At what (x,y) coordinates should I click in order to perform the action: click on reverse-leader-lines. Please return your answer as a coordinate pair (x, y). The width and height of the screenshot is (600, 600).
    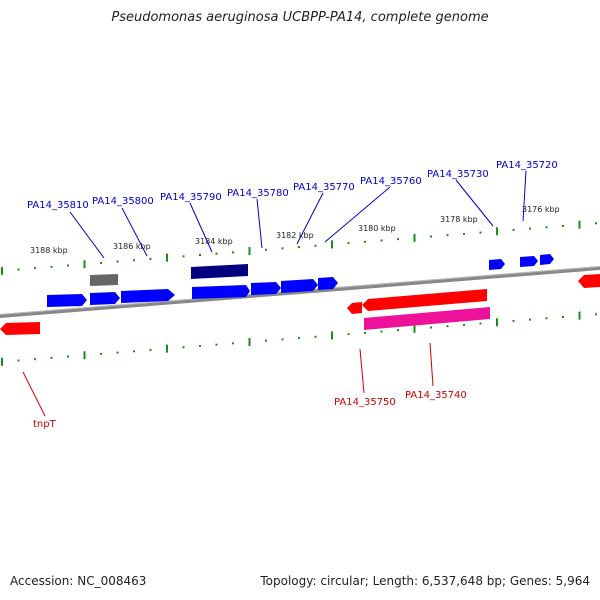
    Looking at the image, I should click on (228, 379).